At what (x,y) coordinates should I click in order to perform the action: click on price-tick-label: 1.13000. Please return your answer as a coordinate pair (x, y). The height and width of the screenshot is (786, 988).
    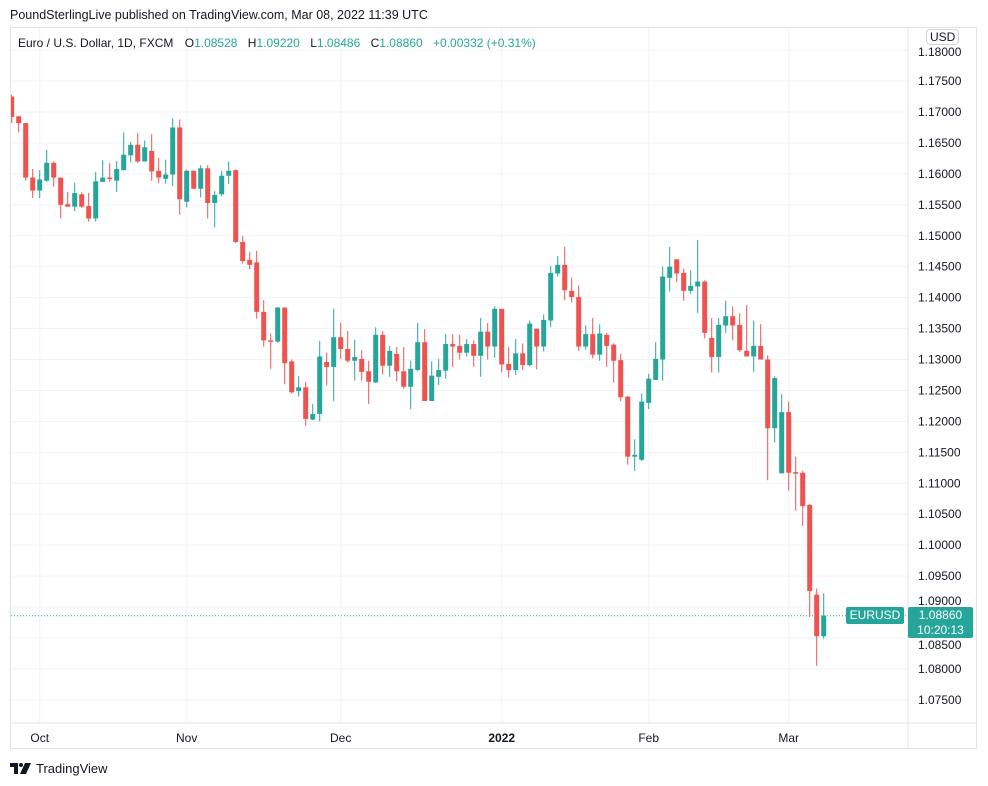
    Looking at the image, I should click on (940, 360).